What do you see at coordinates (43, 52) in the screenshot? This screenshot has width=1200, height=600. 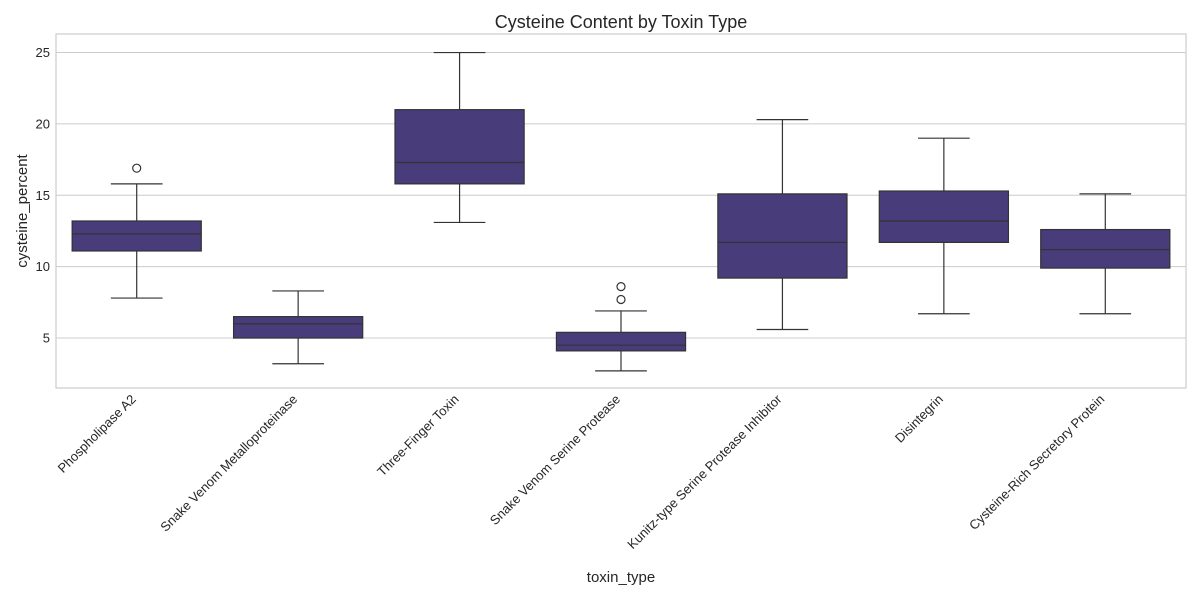 I see `y-tick-label: 25` at bounding box center [43, 52].